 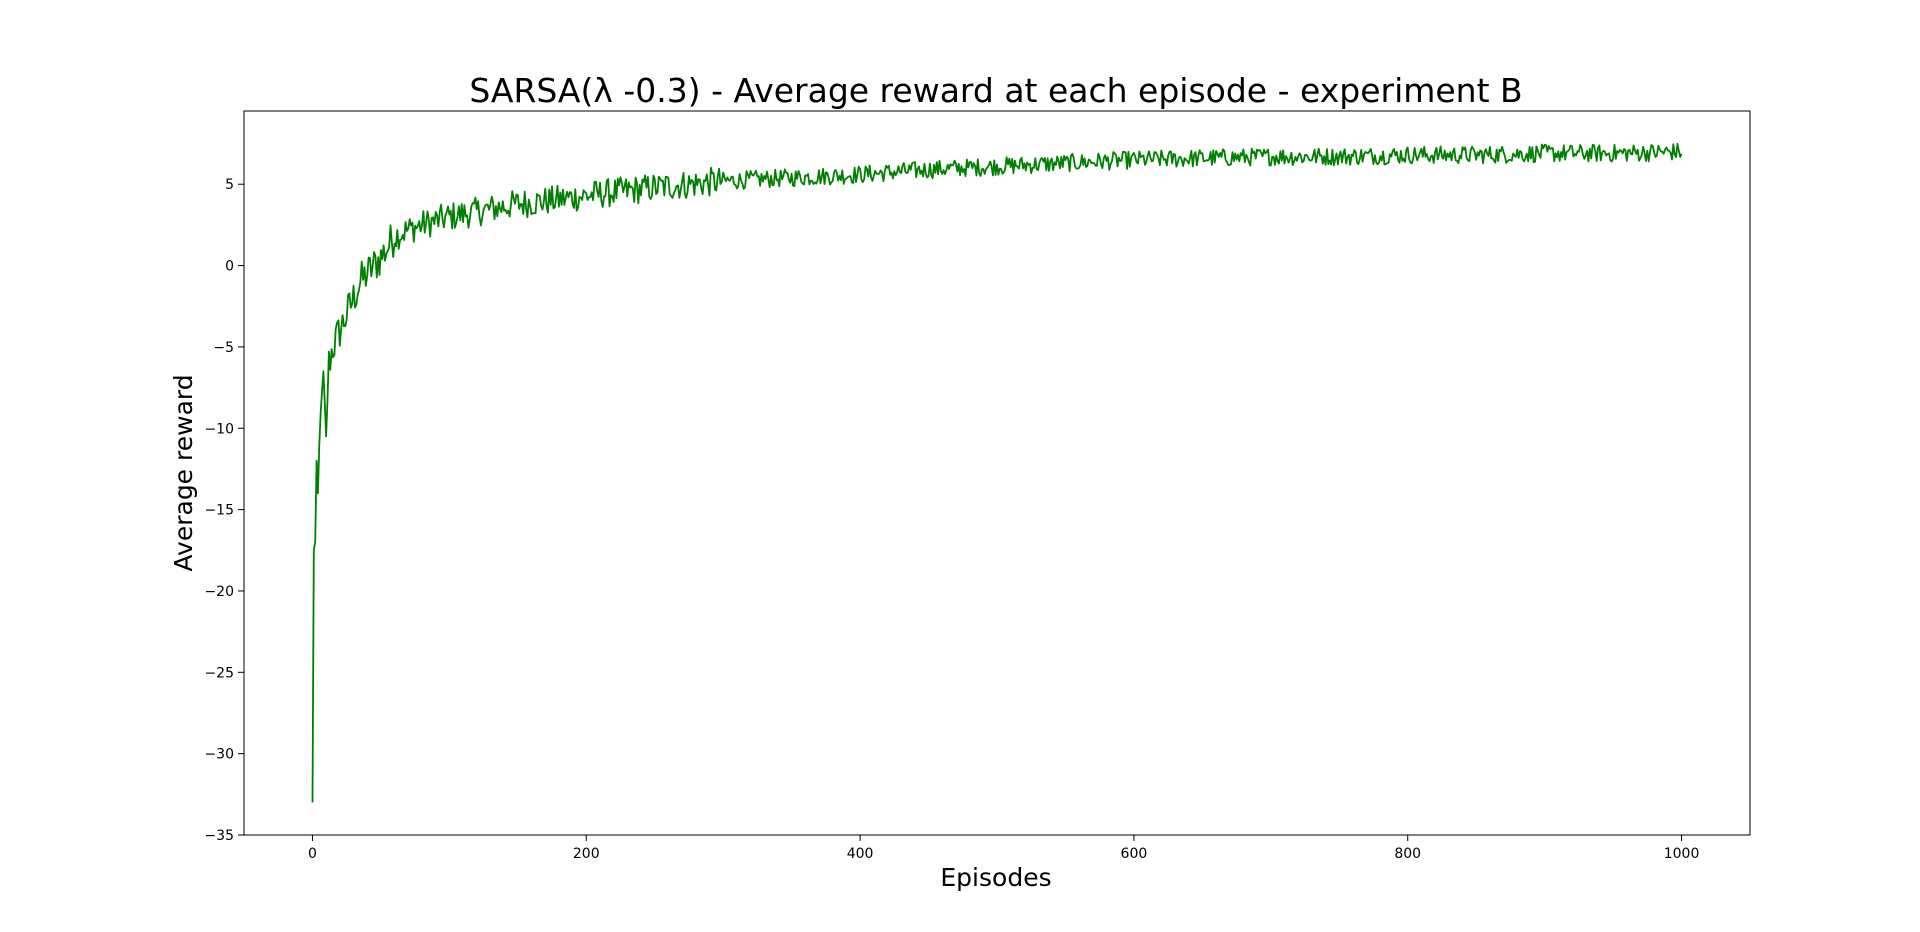 I want to click on x-tick-label: 0, so click(x=312, y=854).